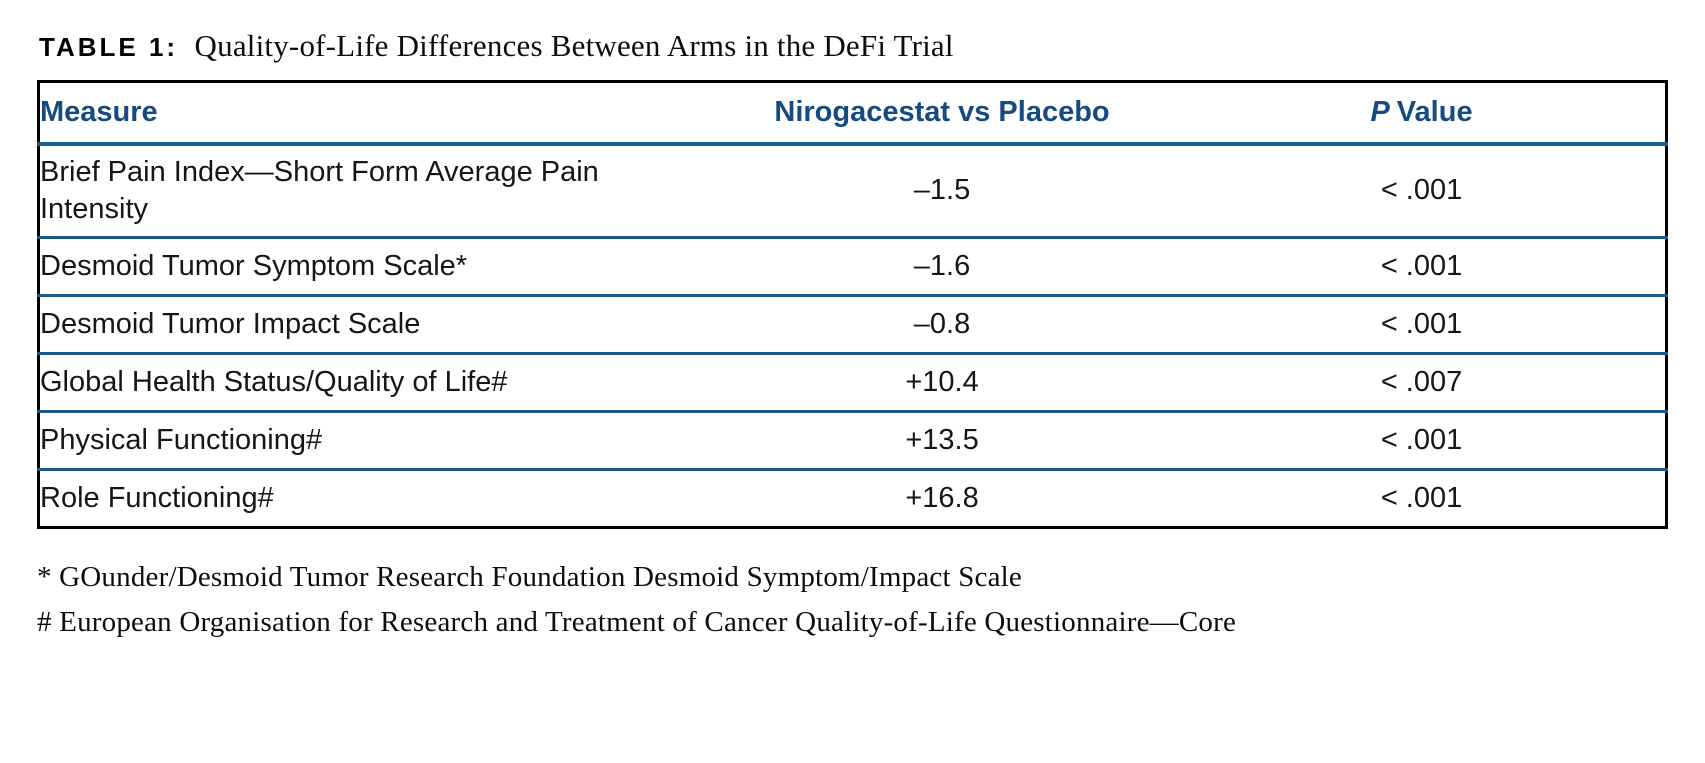  Describe the element at coordinates (254, 266) in the screenshot. I see `measure-cell: Desmoid Tumor Symptom Scale*` at that location.